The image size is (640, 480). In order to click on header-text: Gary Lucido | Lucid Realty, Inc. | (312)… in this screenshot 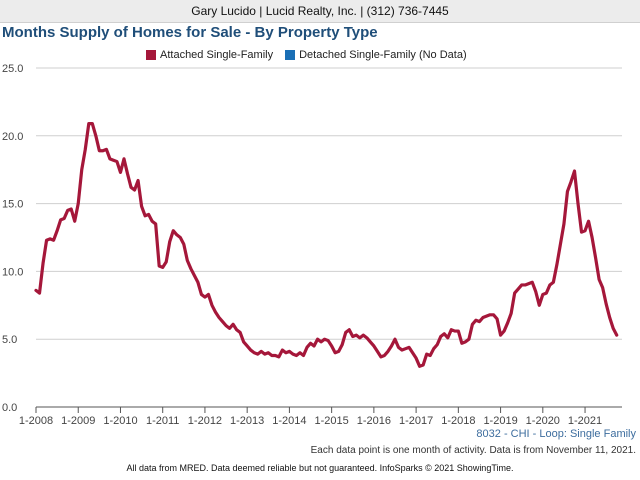, I will do `click(320, 11)`.